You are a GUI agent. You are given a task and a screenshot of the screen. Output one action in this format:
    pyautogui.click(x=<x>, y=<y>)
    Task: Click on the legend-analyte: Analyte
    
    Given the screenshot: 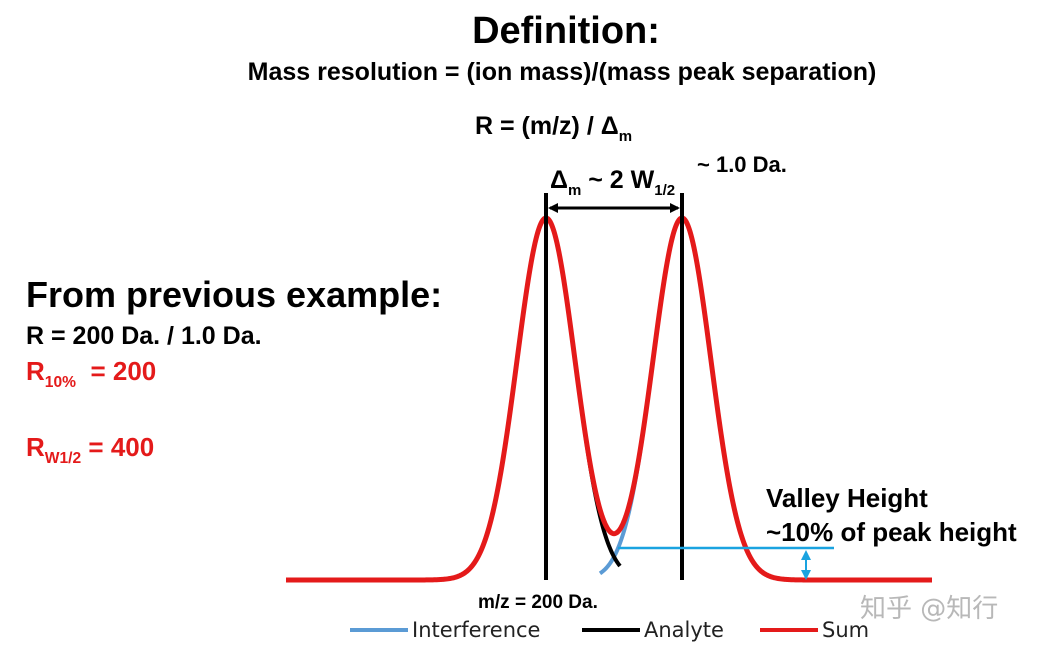 What is the action you would take?
    pyautogui.click(x=653, y=630)
    